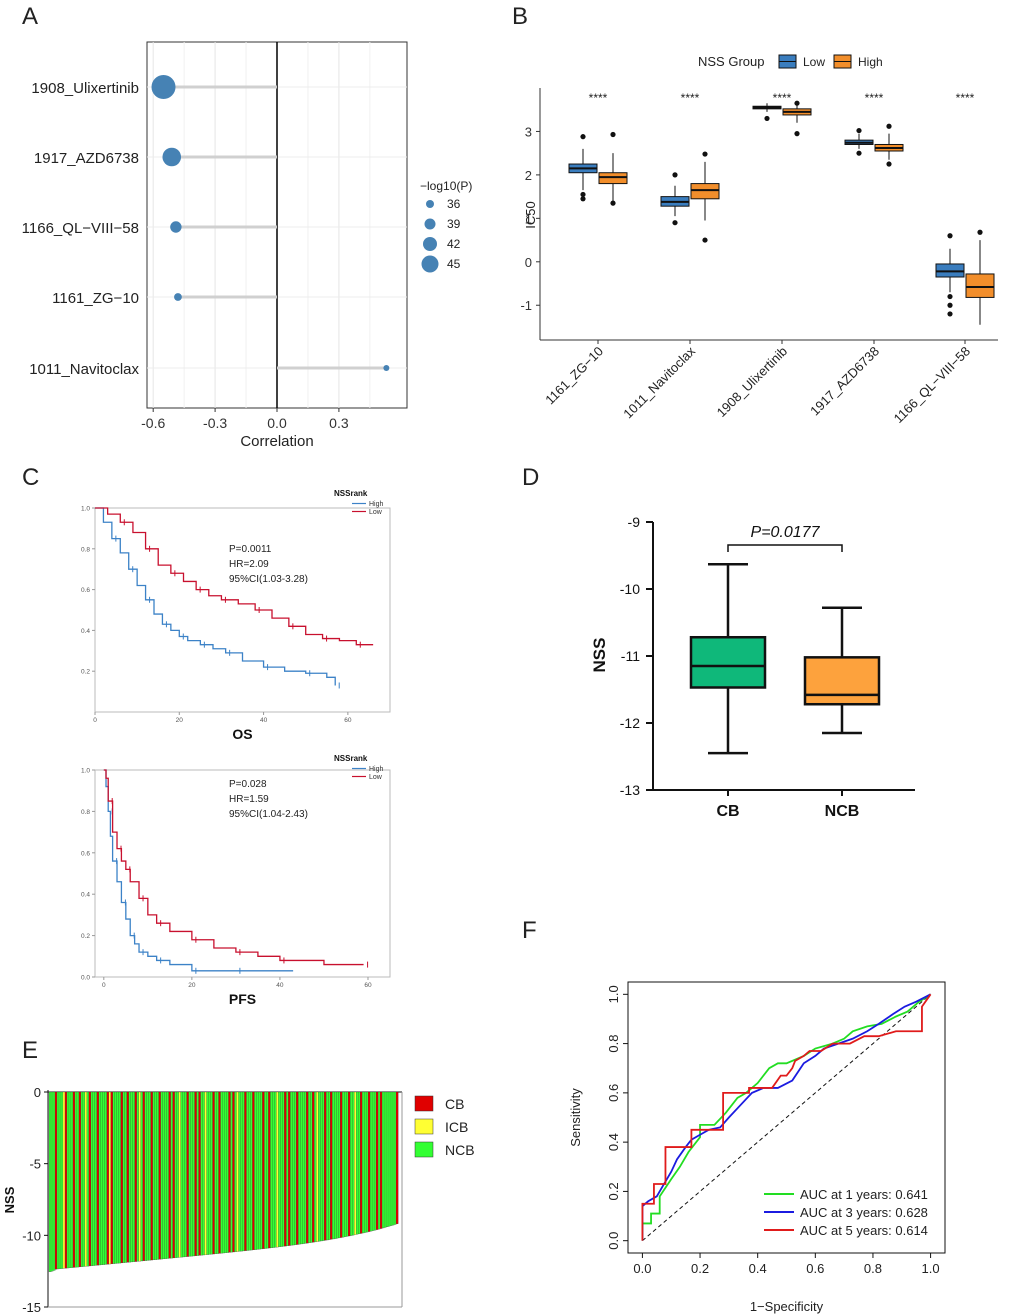 Image resolution: width=1017 pixels, height=1316 pixels. I want to click on legend-label: 42, so click(454, 244).